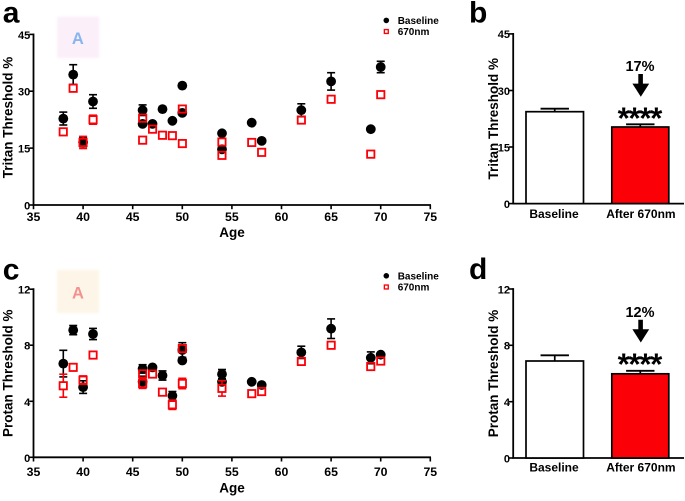 The image size is (685, 501). What do you see at coordinates (639, 313) in the screenshot?
I see `svg-text: 12%` at bounding box center [639, 313].